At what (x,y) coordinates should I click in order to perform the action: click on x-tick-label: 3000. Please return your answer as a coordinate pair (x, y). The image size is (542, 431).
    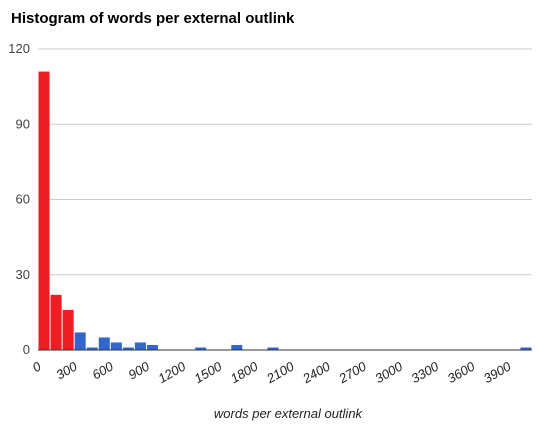
    Looking at the image, I should click on (388, 372).